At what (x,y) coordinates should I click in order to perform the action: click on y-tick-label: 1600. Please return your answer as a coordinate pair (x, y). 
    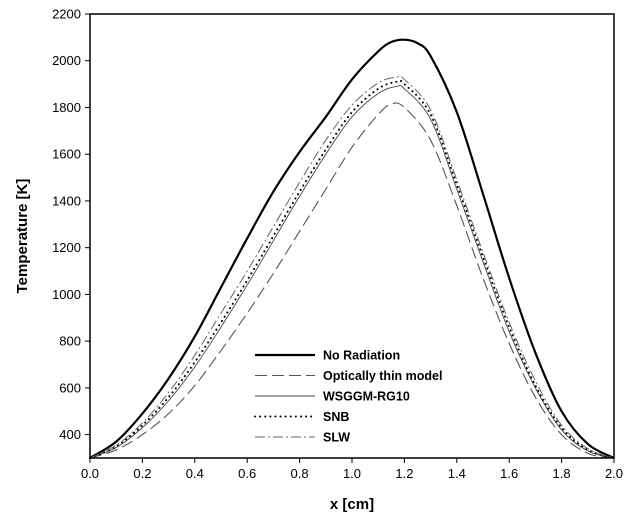
    Looking at the image, I should click on (66, 154).